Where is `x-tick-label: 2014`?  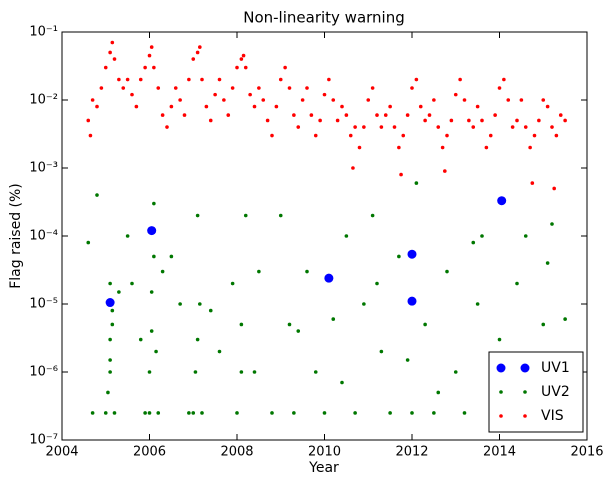
x-tick-label: 2014 is located at coordinates (499, 452).